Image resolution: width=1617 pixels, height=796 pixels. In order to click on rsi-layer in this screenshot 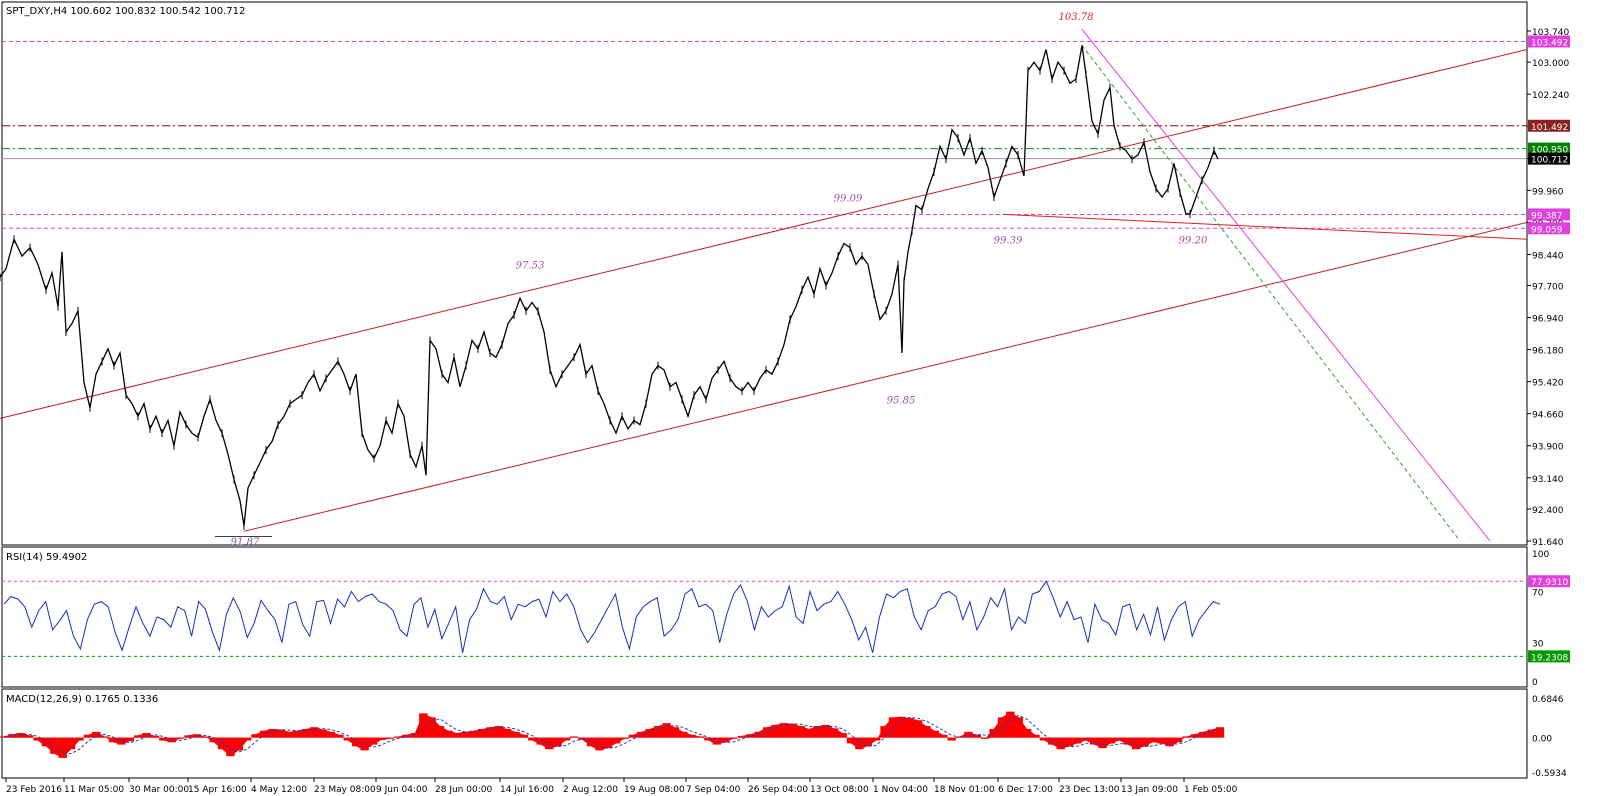, I will do `click(764, 618)`.